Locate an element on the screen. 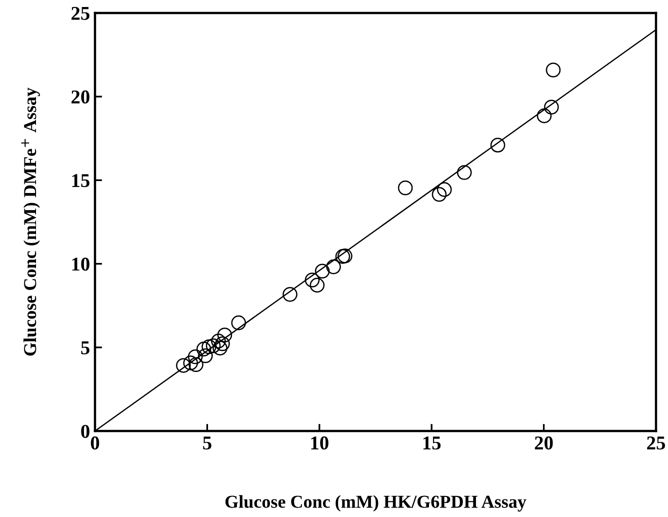 Image resolution: width=668 pixels, height=517 pixels. x-tick-label: 15 is located at coordinates (432, 443).